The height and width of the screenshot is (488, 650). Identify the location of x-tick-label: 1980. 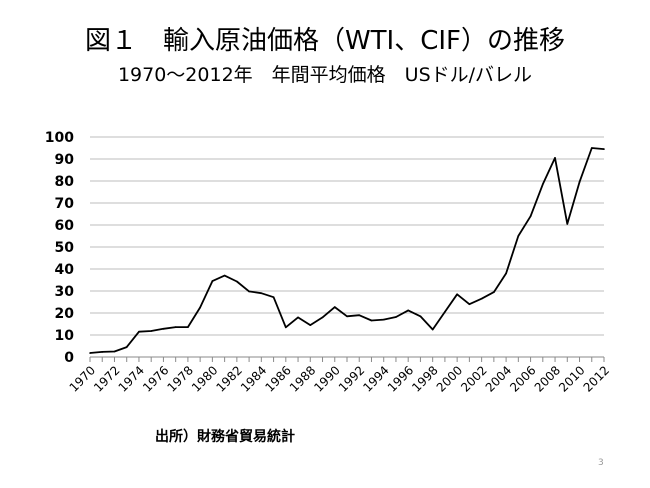
(204, 378).